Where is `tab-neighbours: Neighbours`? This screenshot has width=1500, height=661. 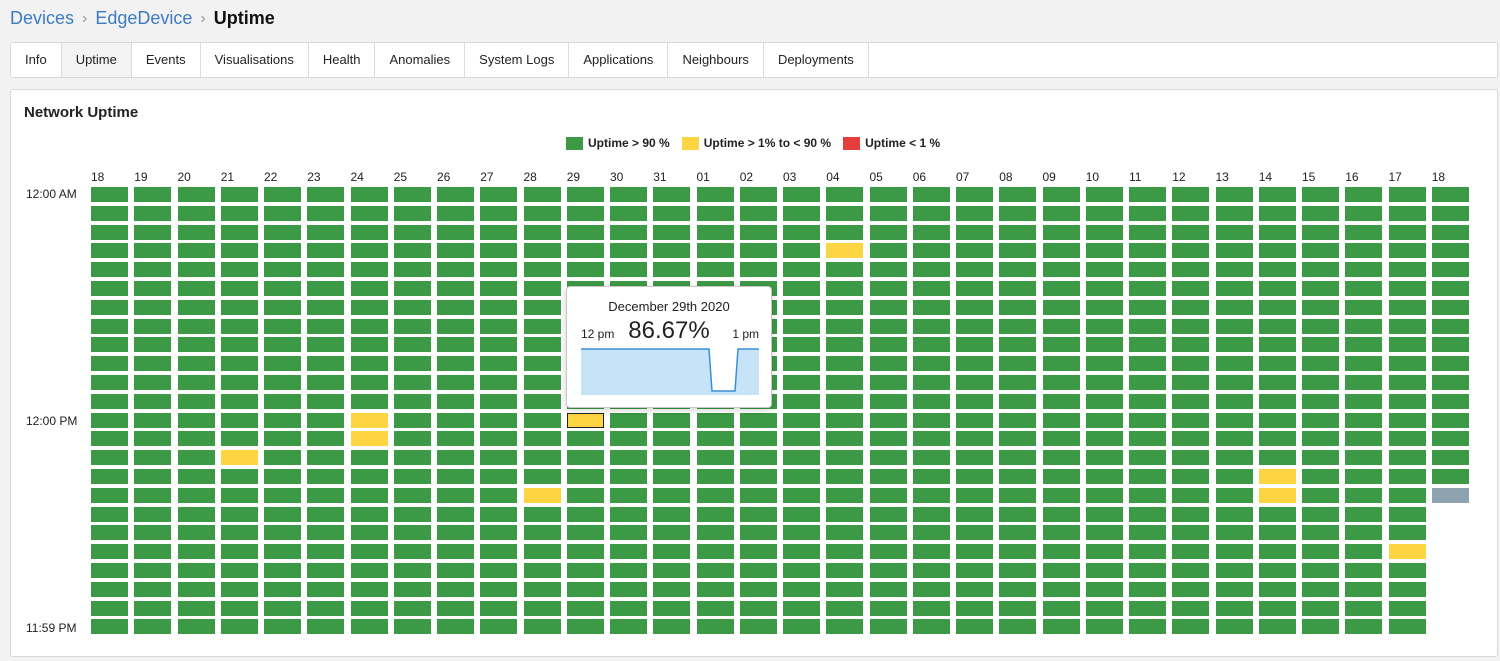 tab-neighbours: Neighbours is located at coordinates (716, 60).